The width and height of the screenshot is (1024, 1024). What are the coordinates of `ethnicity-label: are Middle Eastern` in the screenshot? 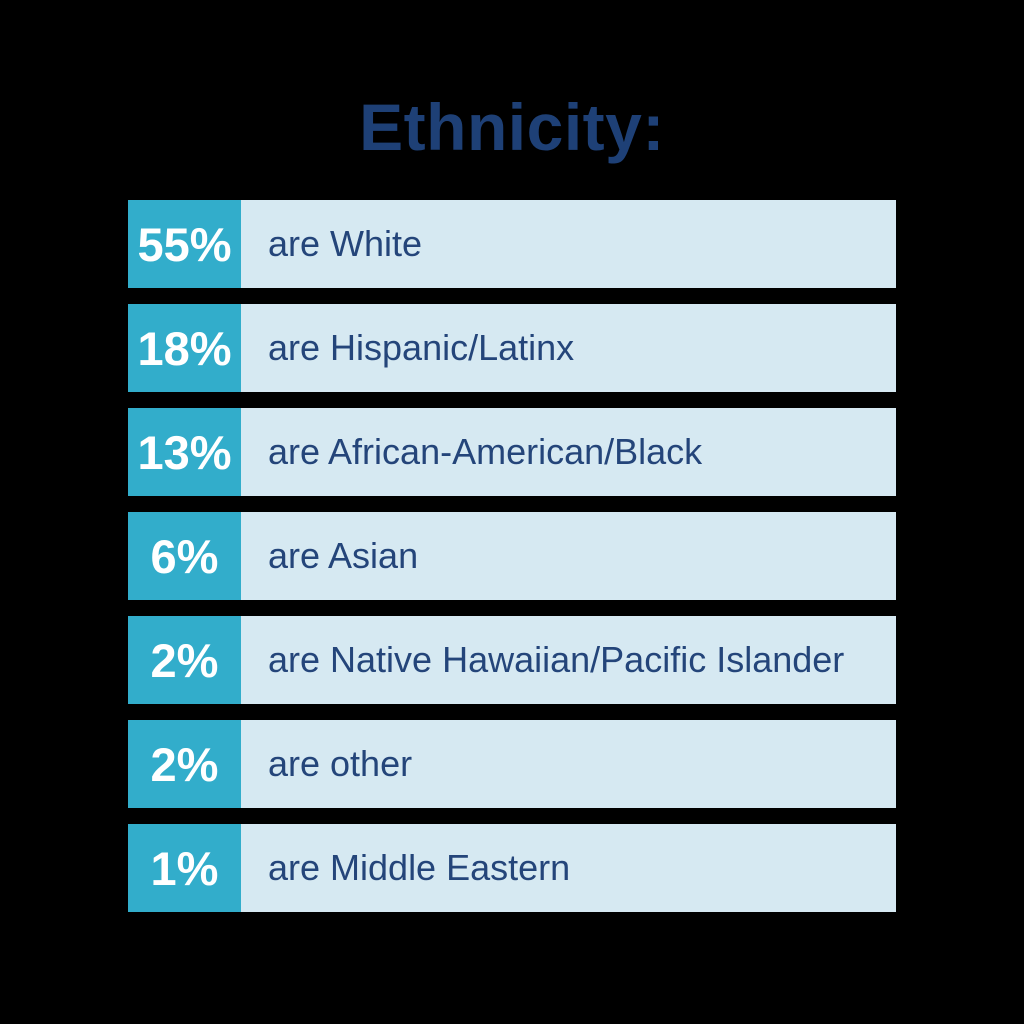 It's located at (568, 868).